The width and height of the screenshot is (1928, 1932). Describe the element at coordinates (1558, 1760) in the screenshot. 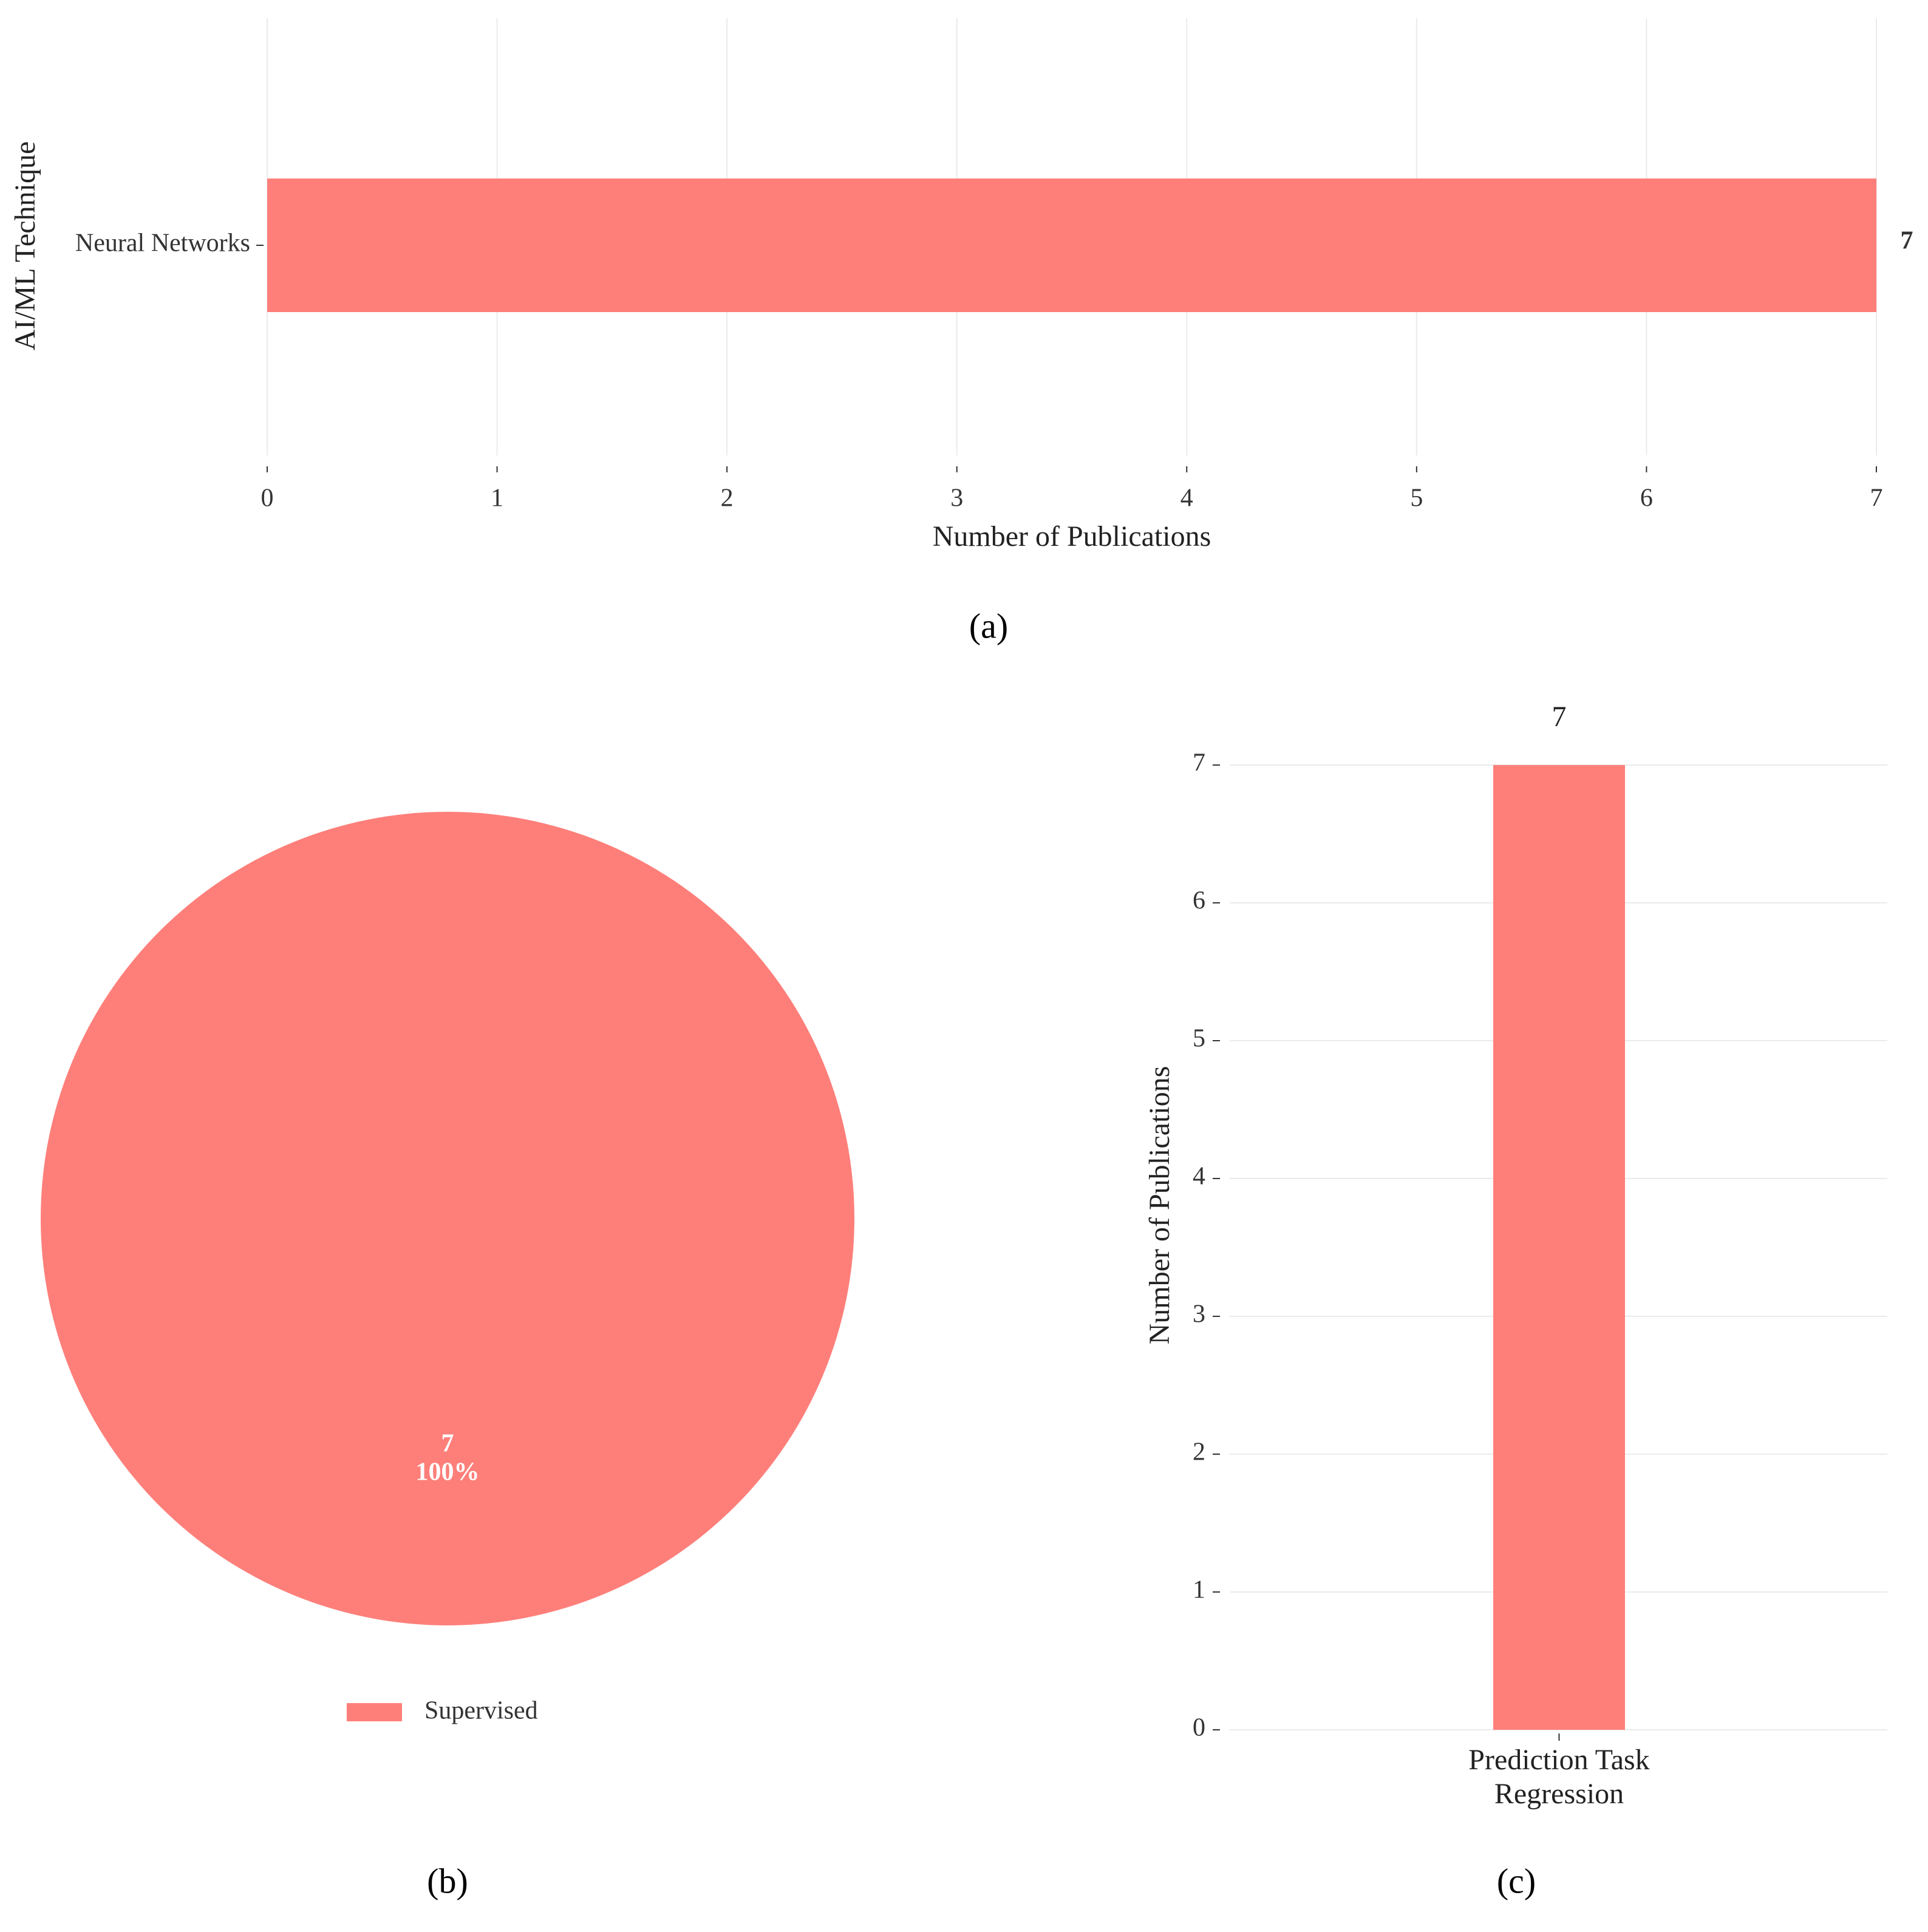

I see `x-axis-label: Prediction Task` at that location.